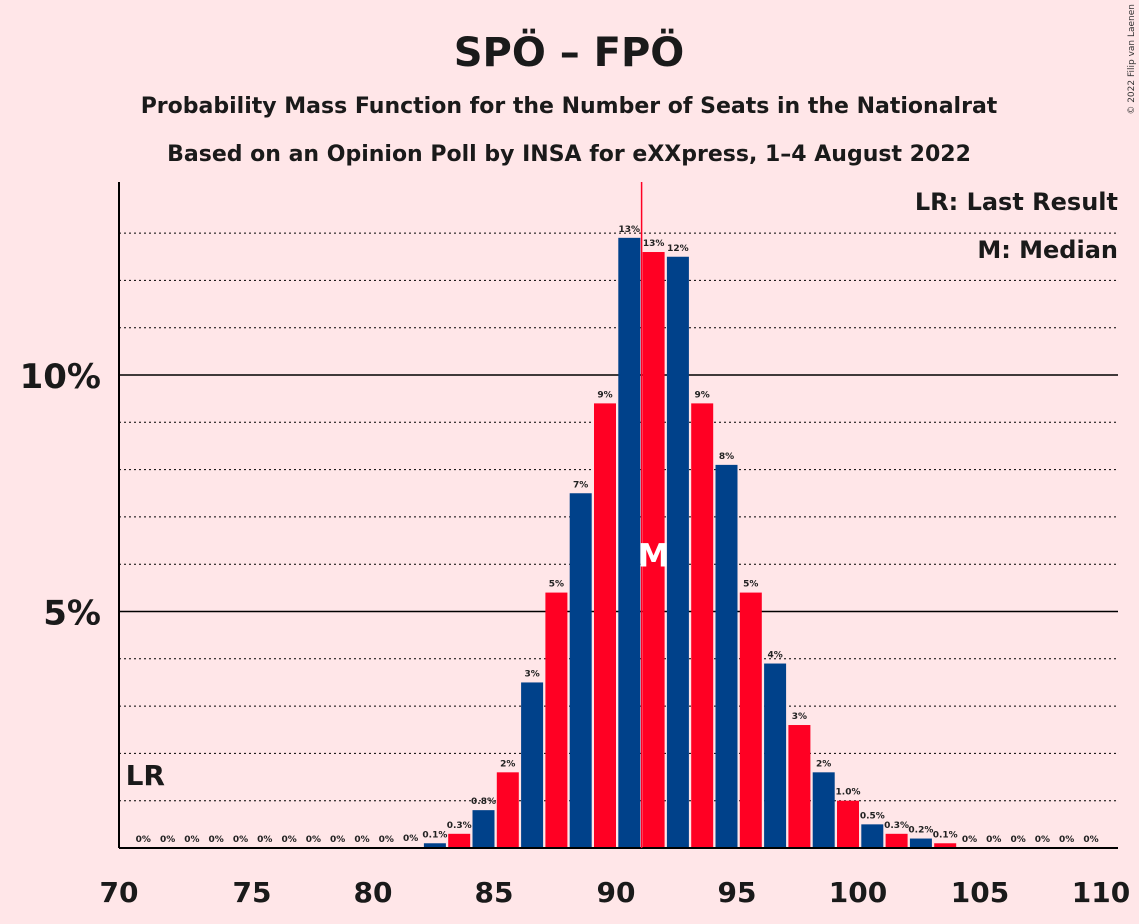  I want to click on x-tick-label: 80, so click(373, 892).